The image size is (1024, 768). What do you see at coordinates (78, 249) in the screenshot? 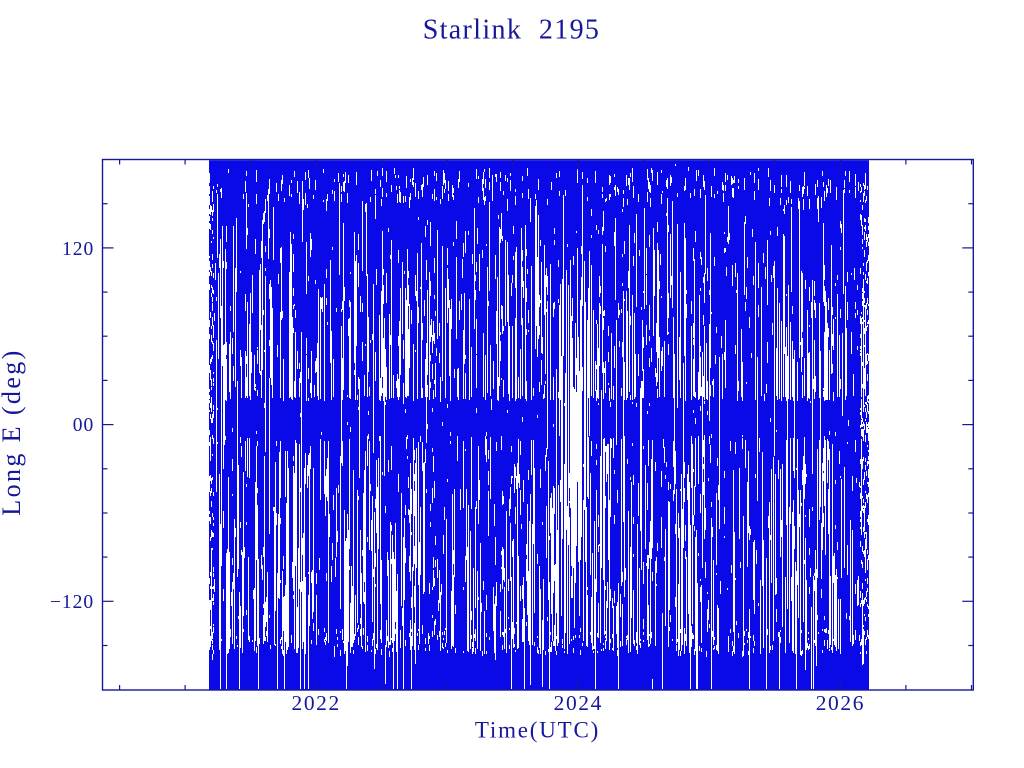
I see `svg-text: 120` at bounding box center [78, 249].